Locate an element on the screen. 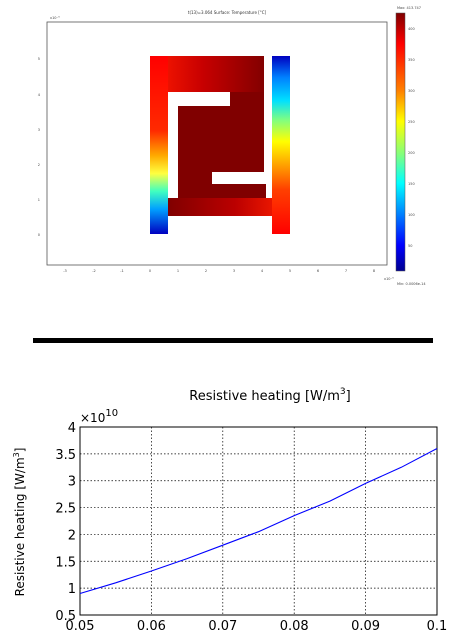 The image size is (451, 635). y-axis-label-sup: 3 is located at coordinates (16, 454).